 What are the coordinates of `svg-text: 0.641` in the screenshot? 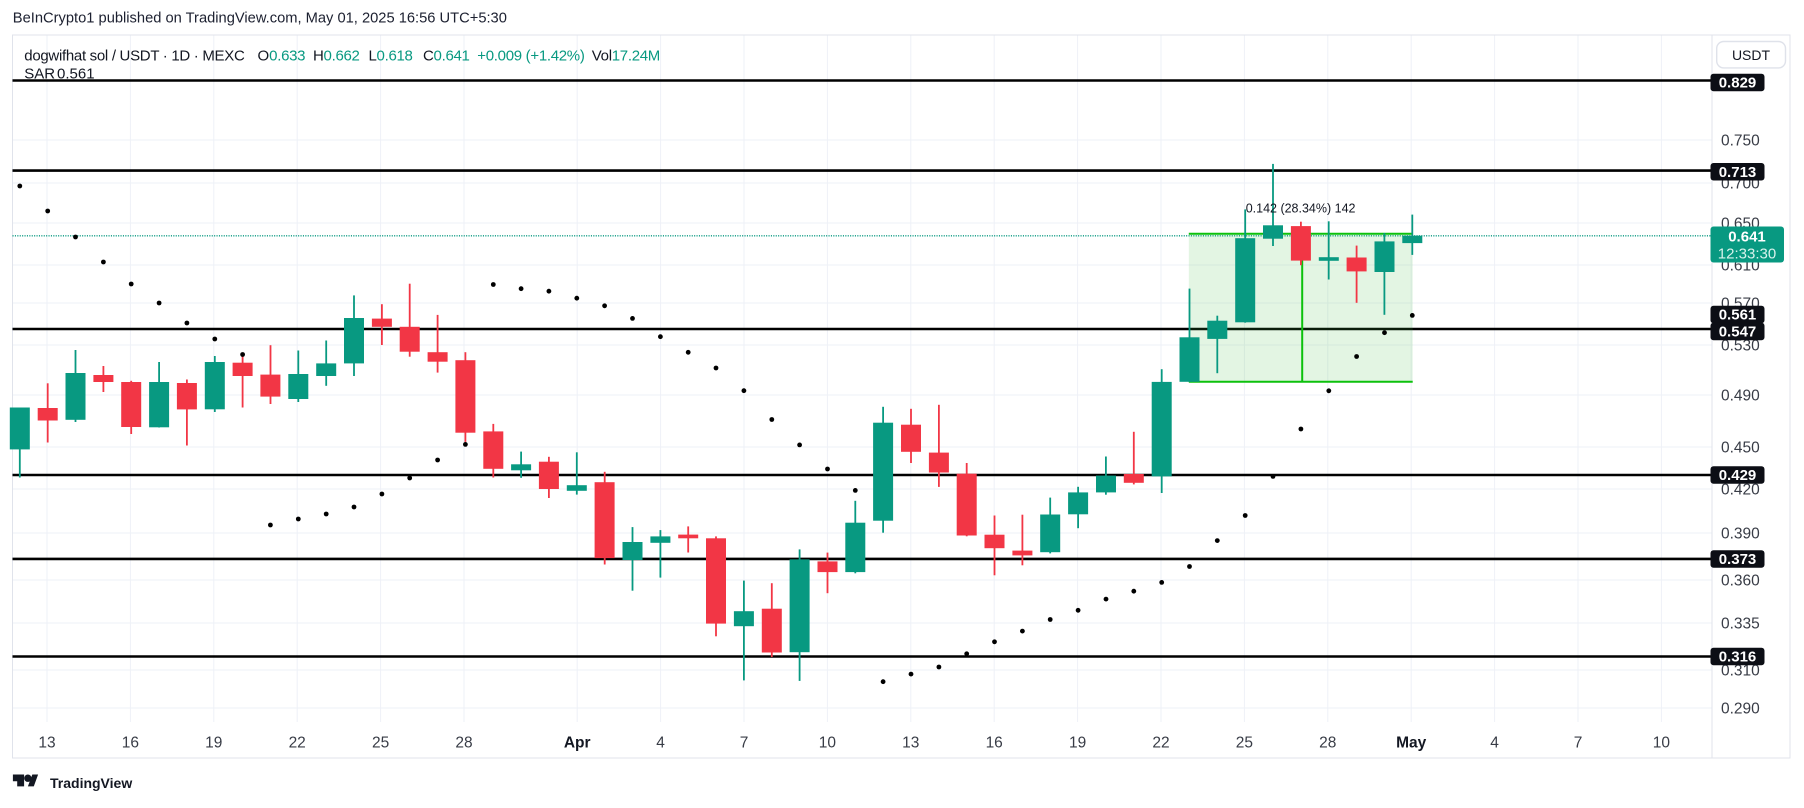 It's located at (1747, 236).